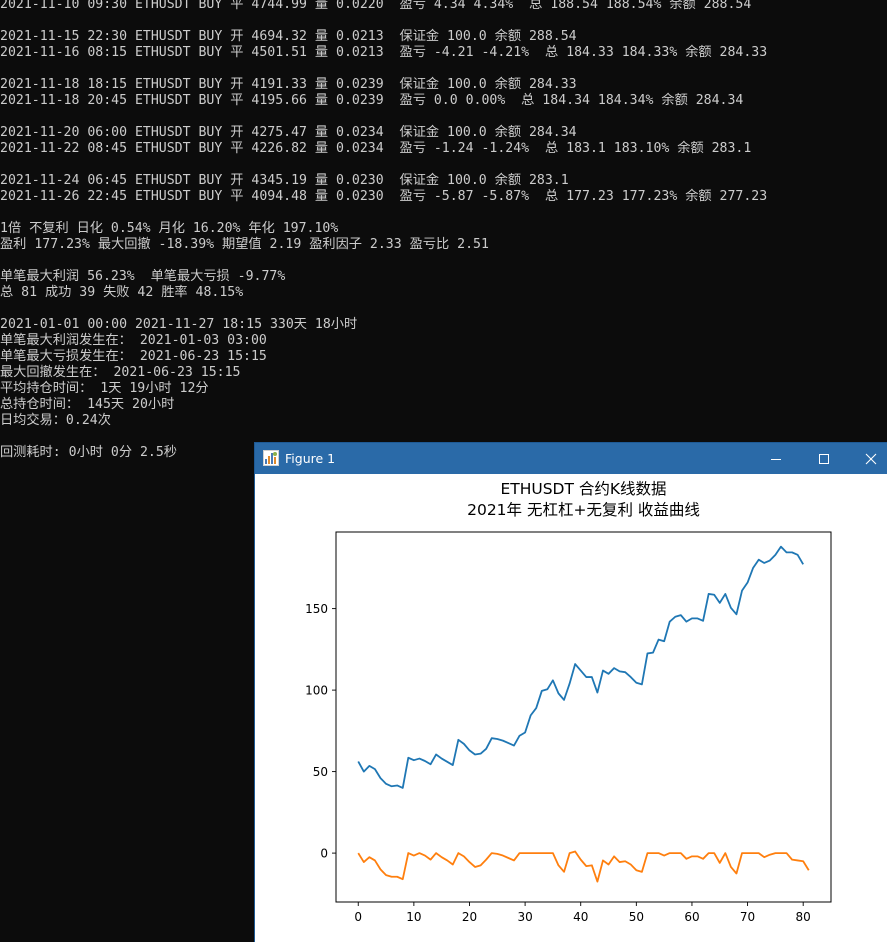 This screenshot has height=942, width=887. I want to click on matplotlib-figure-icon, so click(271, 458).